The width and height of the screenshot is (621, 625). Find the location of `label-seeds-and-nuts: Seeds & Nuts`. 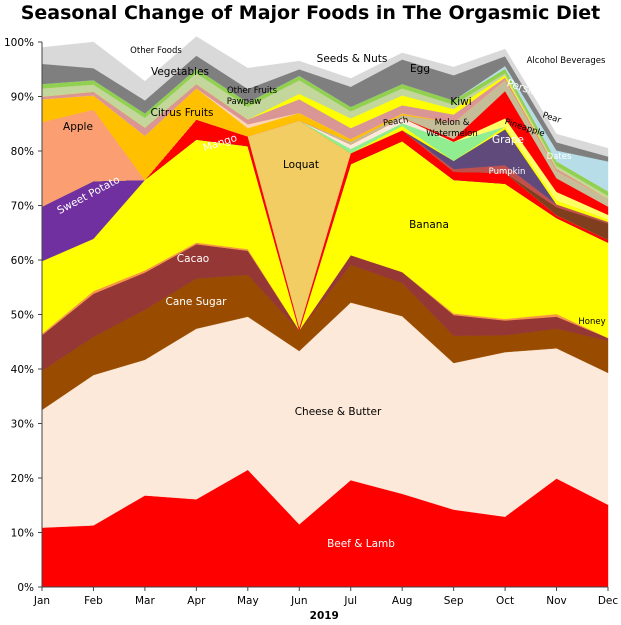

label-seeds-and-nuts: Seeds & Nuts is located at coordinates (352, 59).